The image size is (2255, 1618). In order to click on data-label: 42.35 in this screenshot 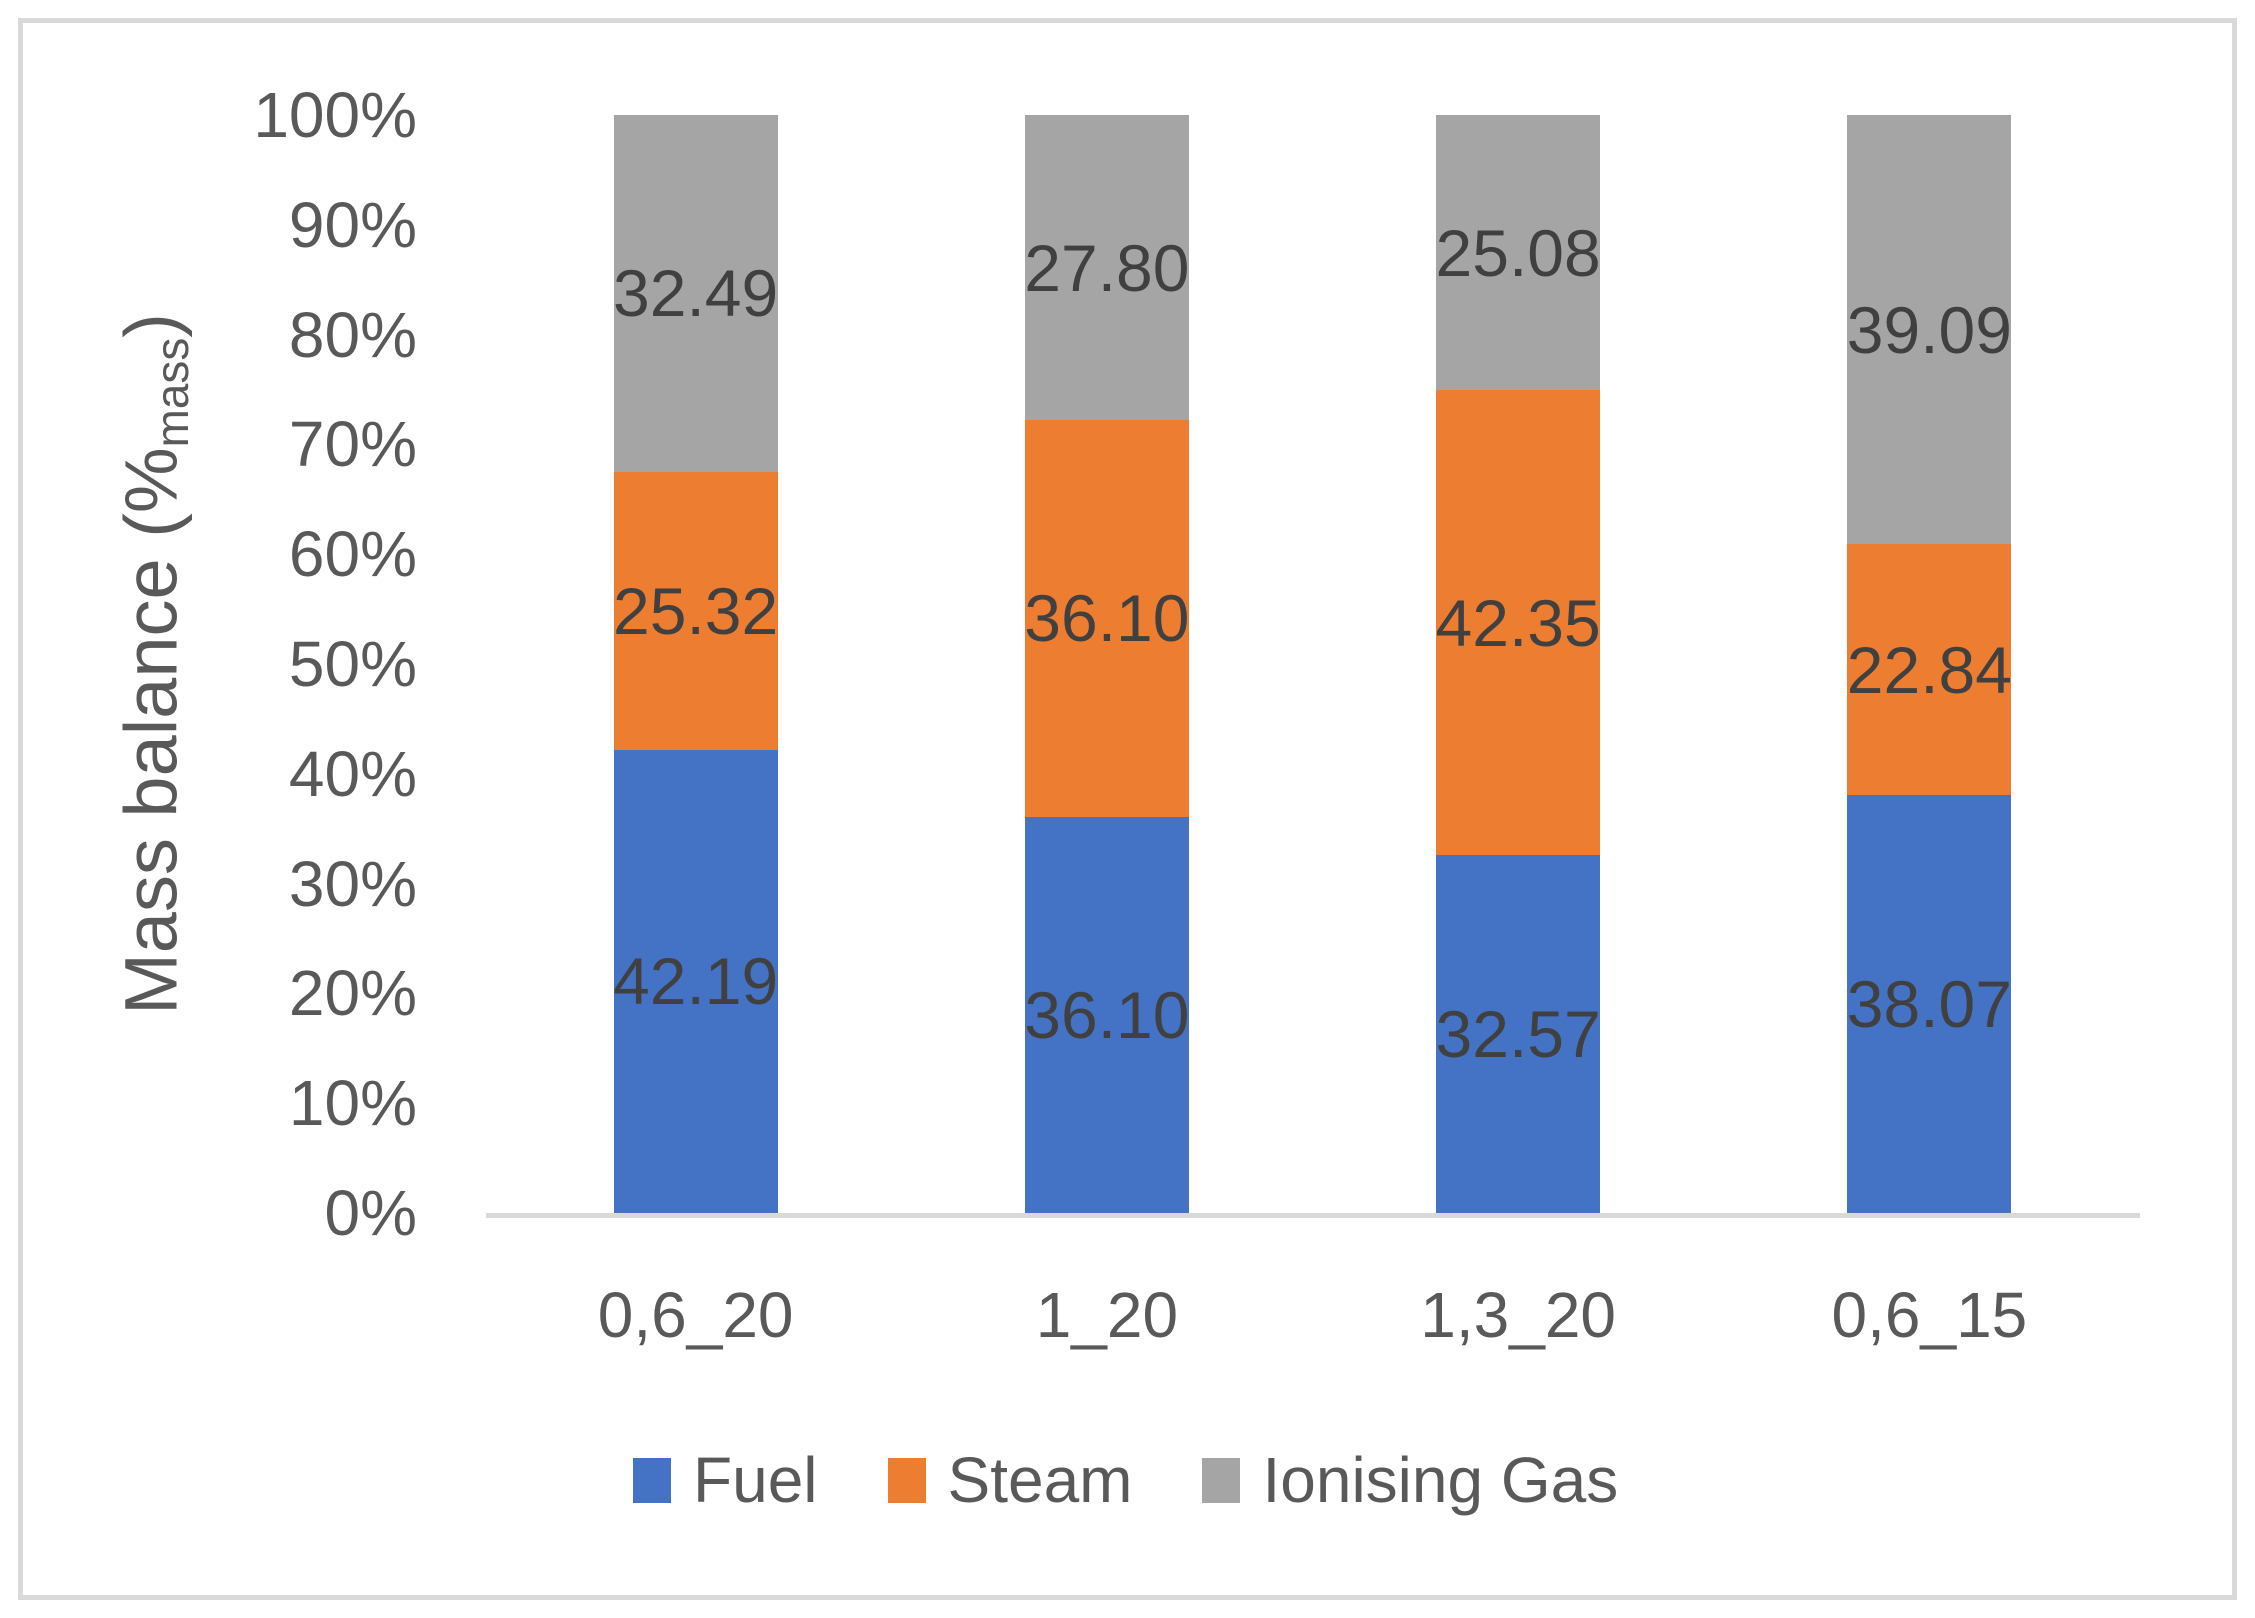, I will do `click(1518, 622)`.